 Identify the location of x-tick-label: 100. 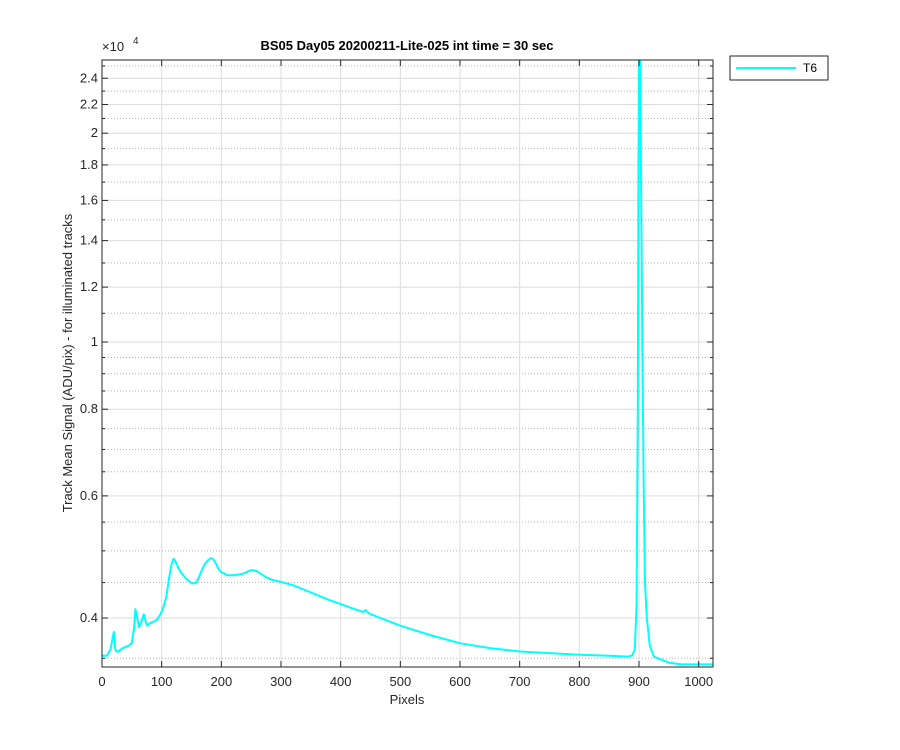
(162, 681).